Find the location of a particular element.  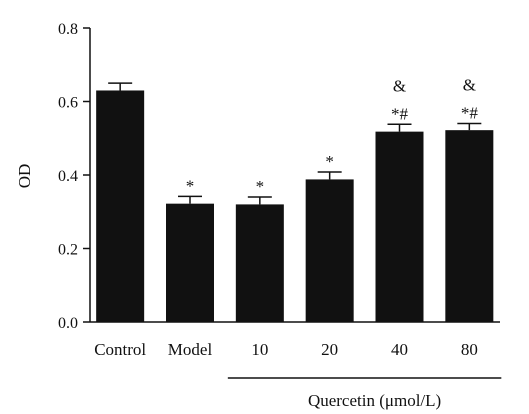

bar-Control is located at coordinates (120, 206).